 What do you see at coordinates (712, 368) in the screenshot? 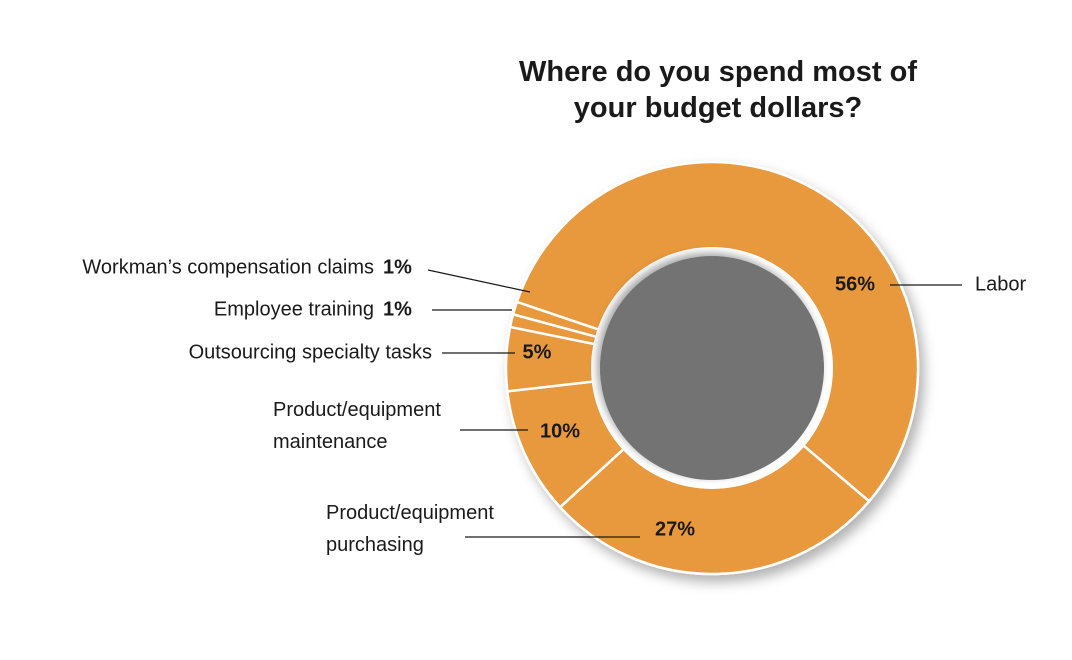
I see `hole` at bounding box center [712, 368].